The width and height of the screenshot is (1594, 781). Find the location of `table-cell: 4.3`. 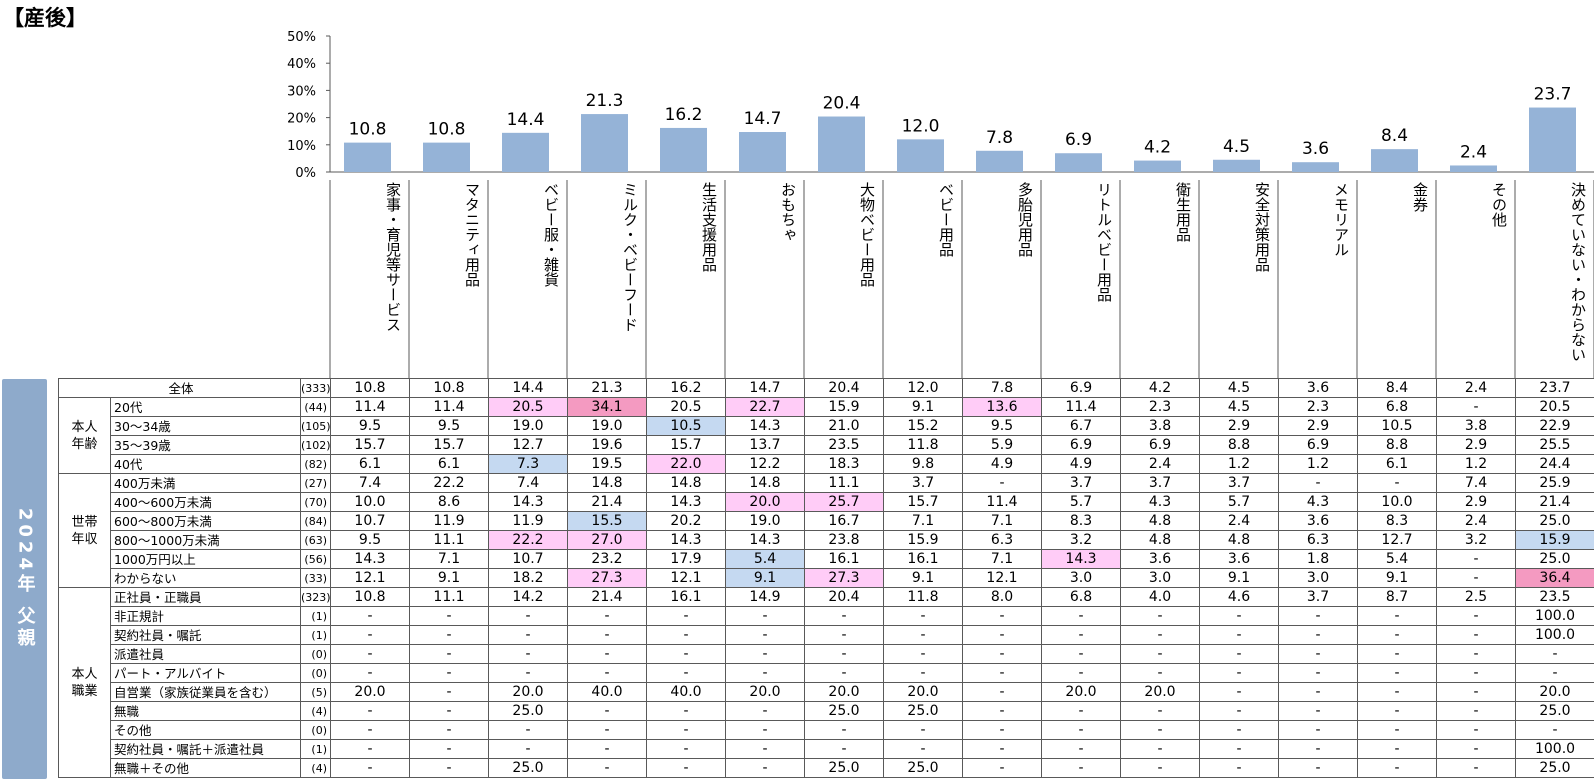

table-cell: 4.3 is located at coordinates (1318, 502).